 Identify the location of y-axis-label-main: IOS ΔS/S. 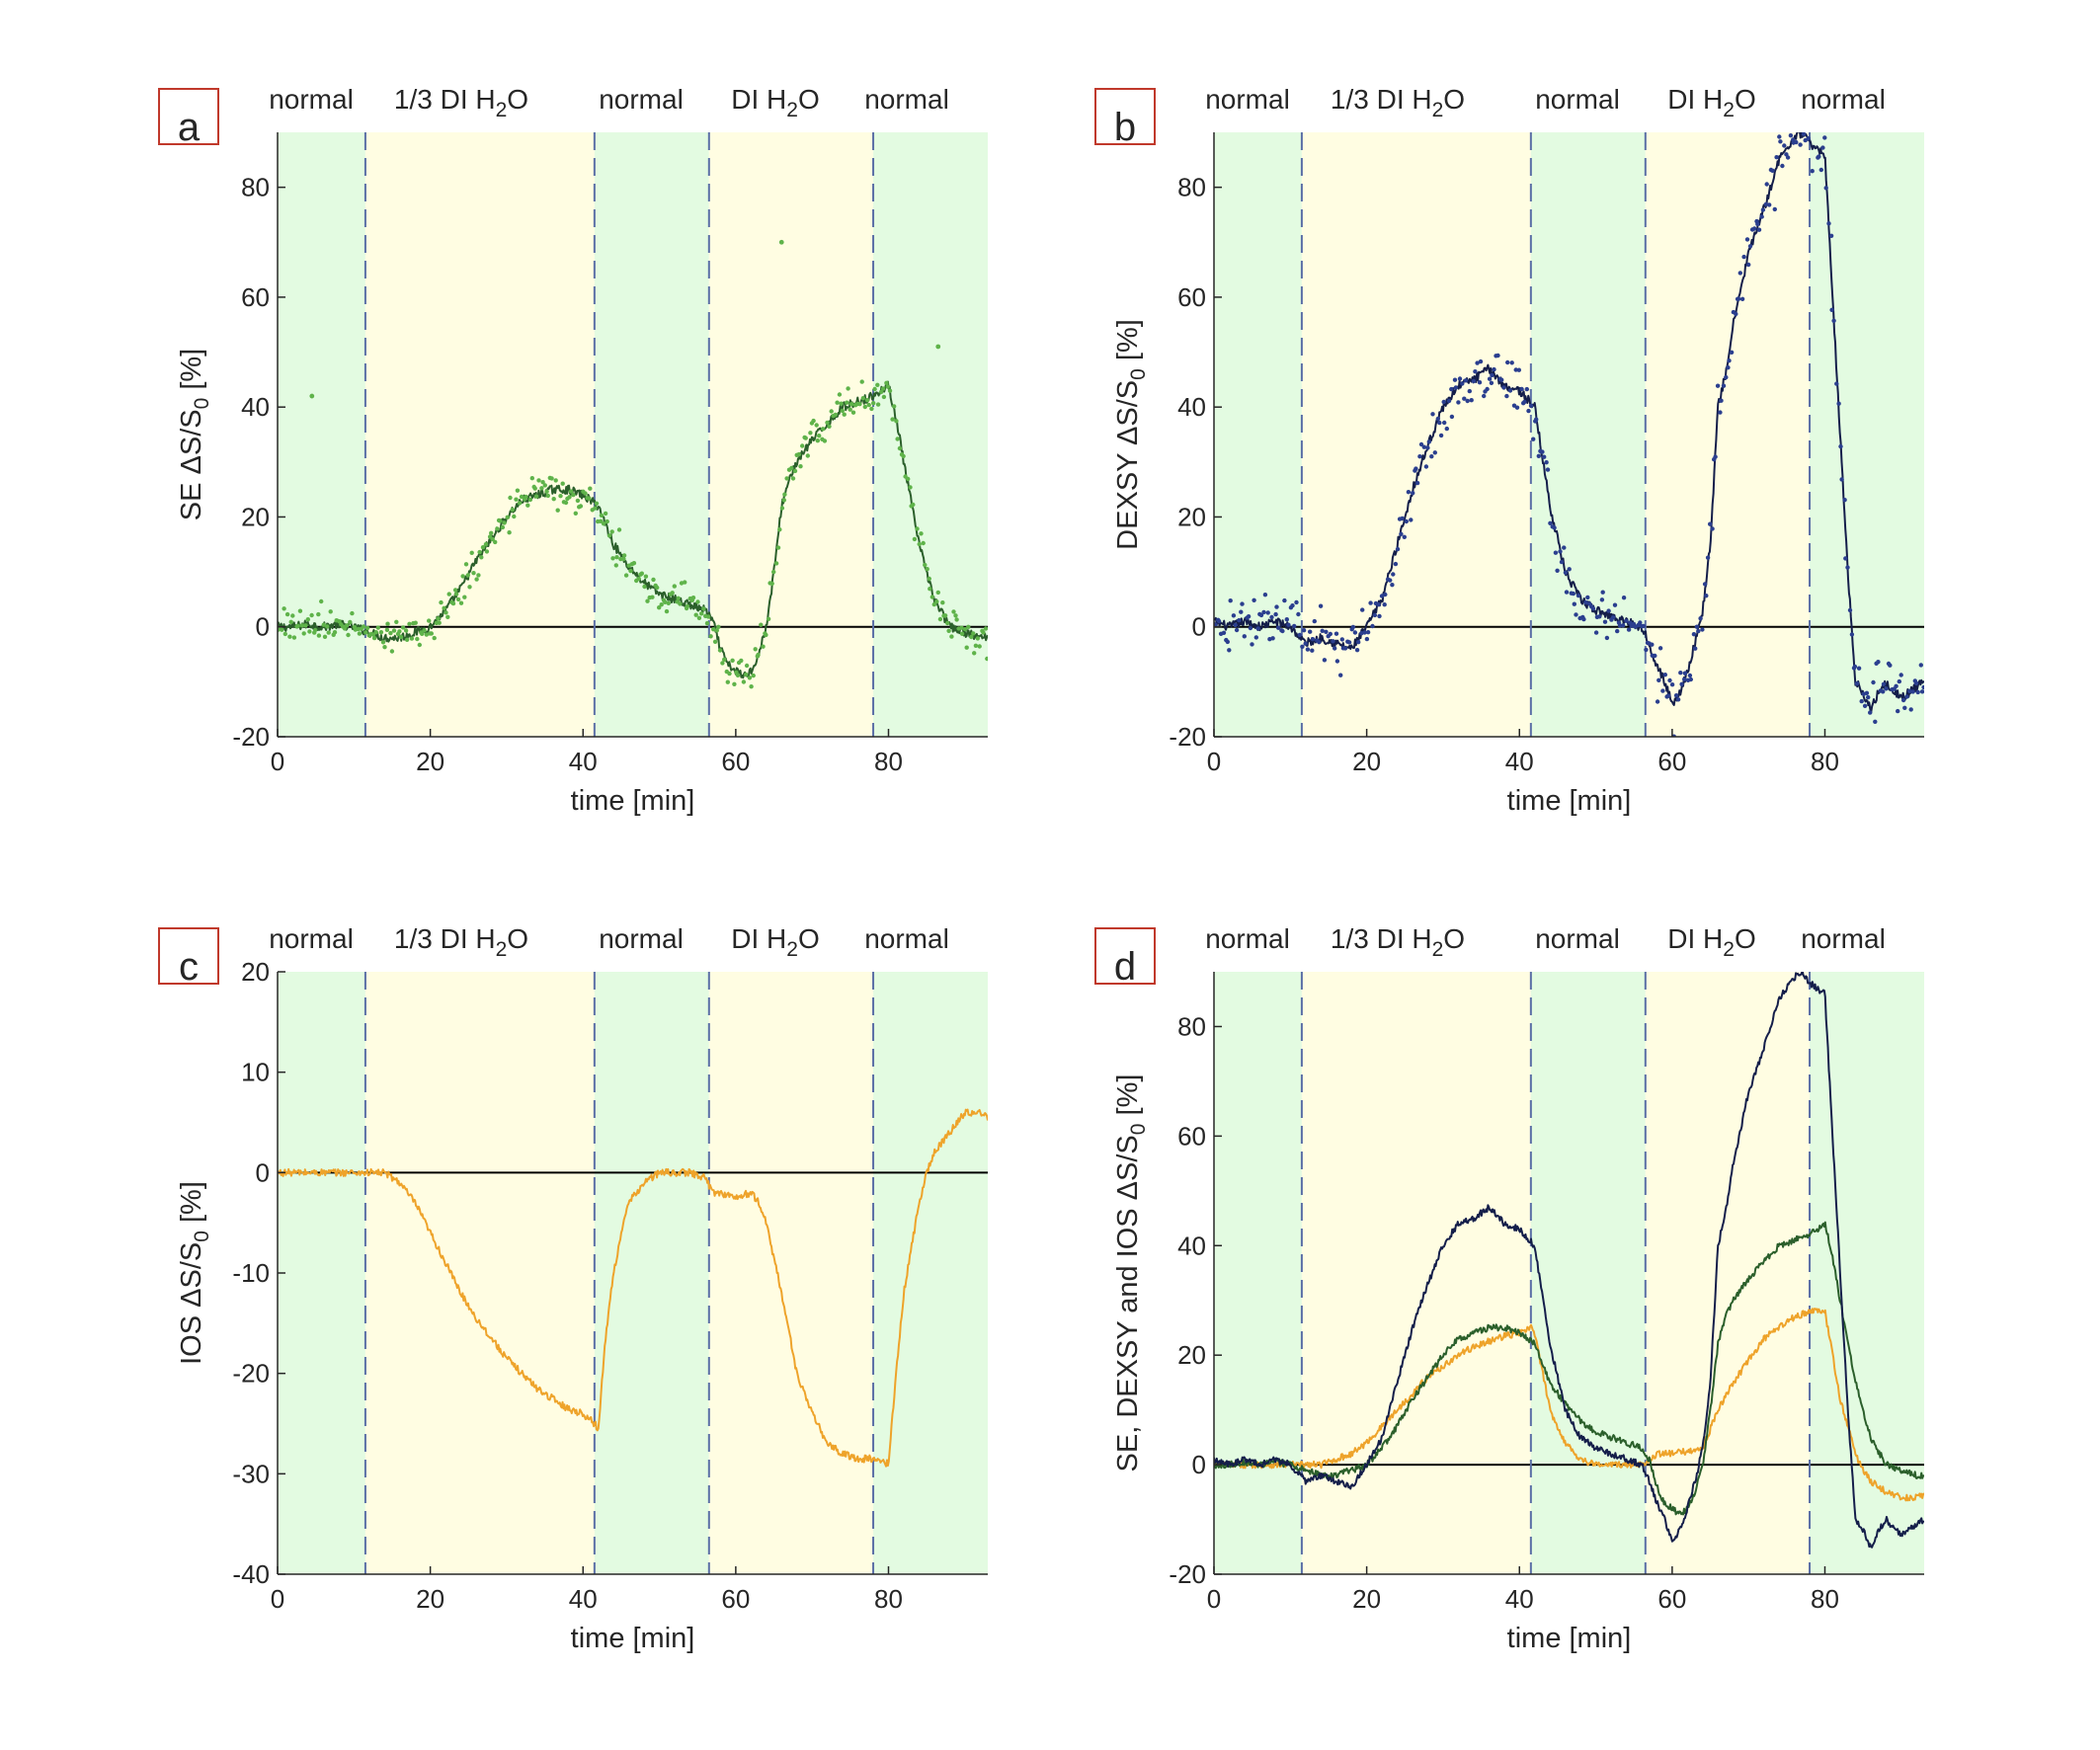
(191, 1303).